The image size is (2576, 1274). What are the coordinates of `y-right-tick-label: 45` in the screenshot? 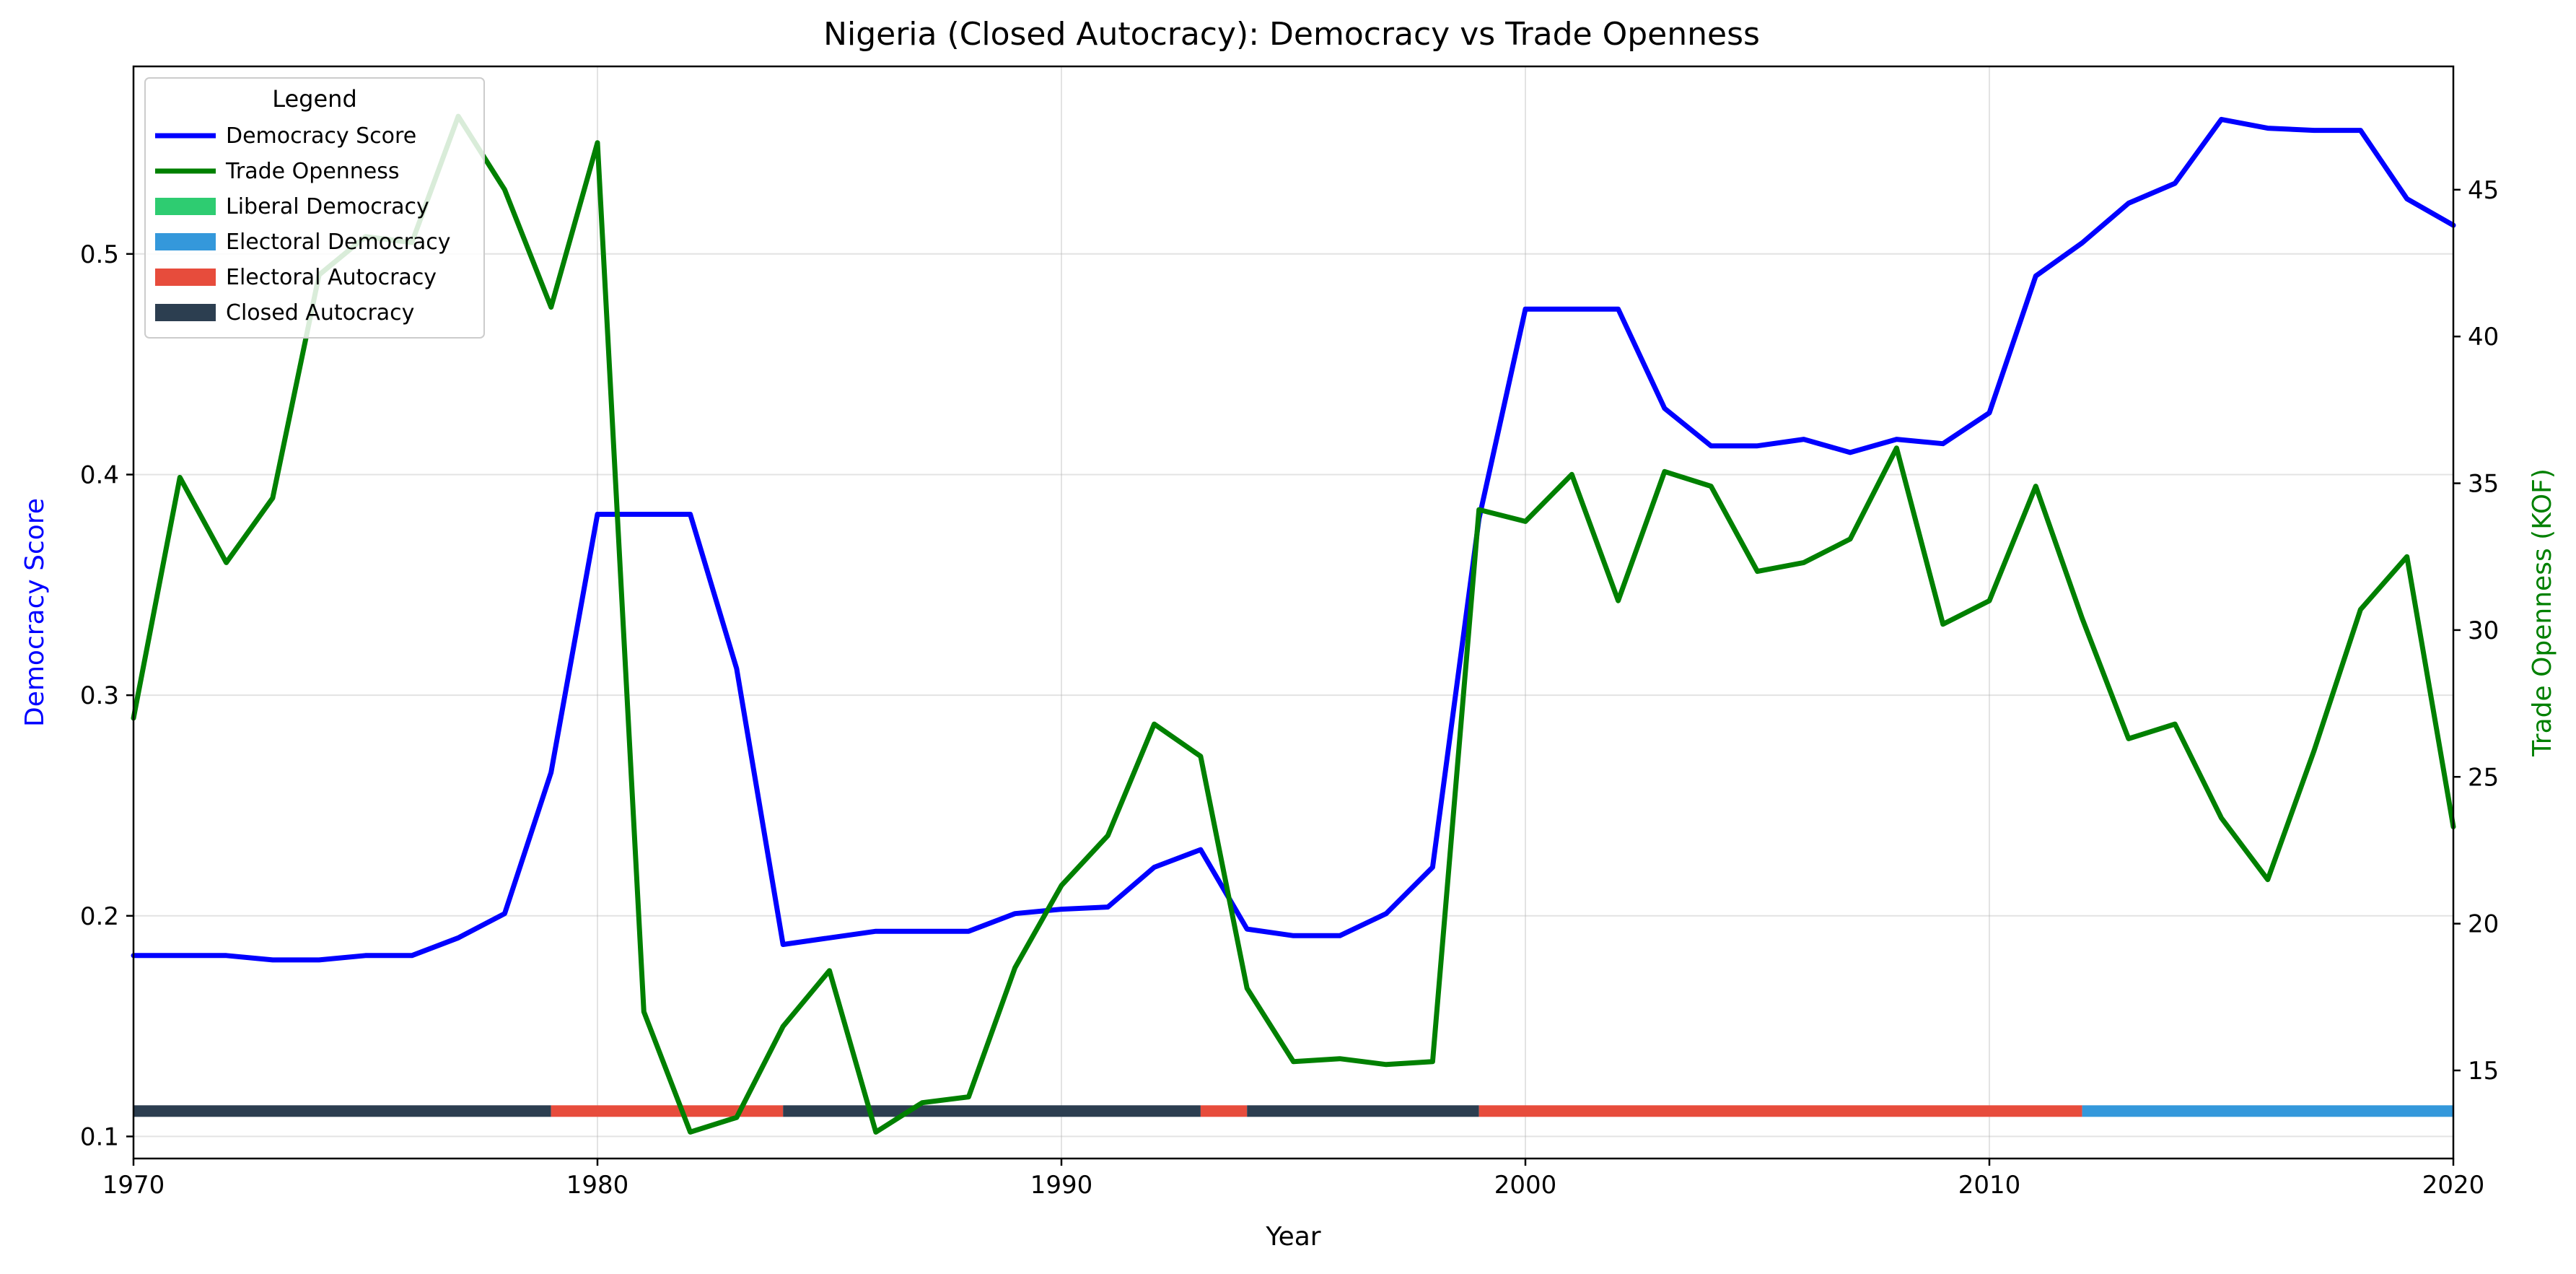 It's located at (2483, 190).